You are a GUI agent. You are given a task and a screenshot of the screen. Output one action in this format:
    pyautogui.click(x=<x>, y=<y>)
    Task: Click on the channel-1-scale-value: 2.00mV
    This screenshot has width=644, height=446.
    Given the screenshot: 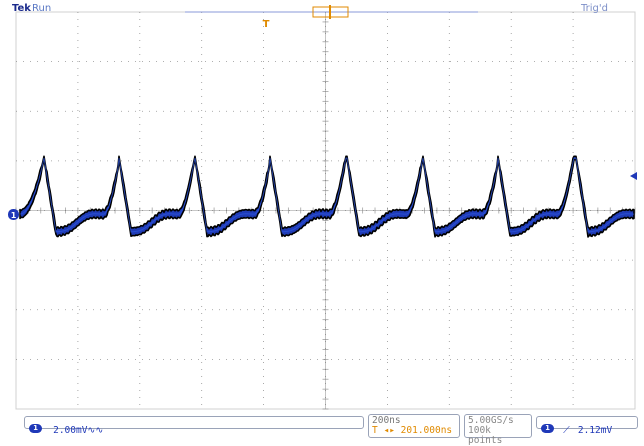 What is the action you would take?
    pyautogui.click(x=70, y=430)
    